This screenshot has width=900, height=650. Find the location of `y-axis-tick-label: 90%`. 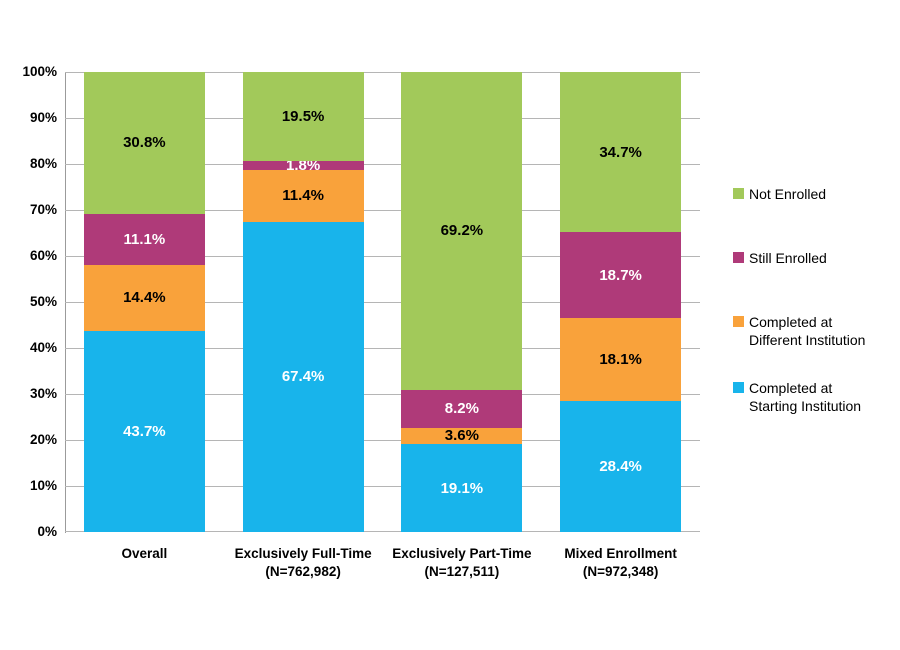

y-axis-tick-label: 90% is located at coordinates (43, 117).